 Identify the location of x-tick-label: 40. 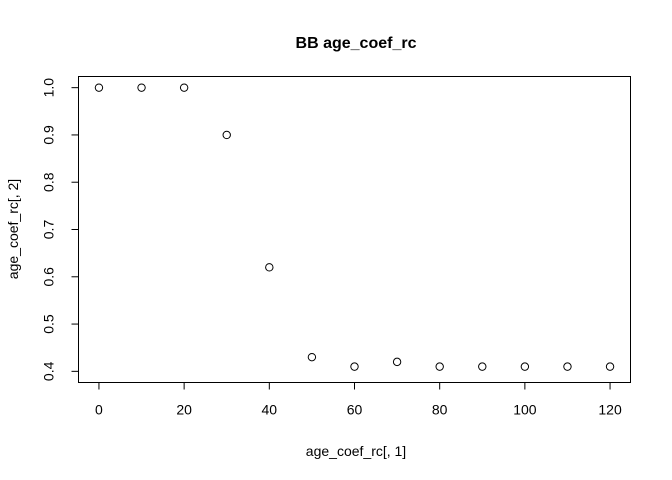
(270, 410).